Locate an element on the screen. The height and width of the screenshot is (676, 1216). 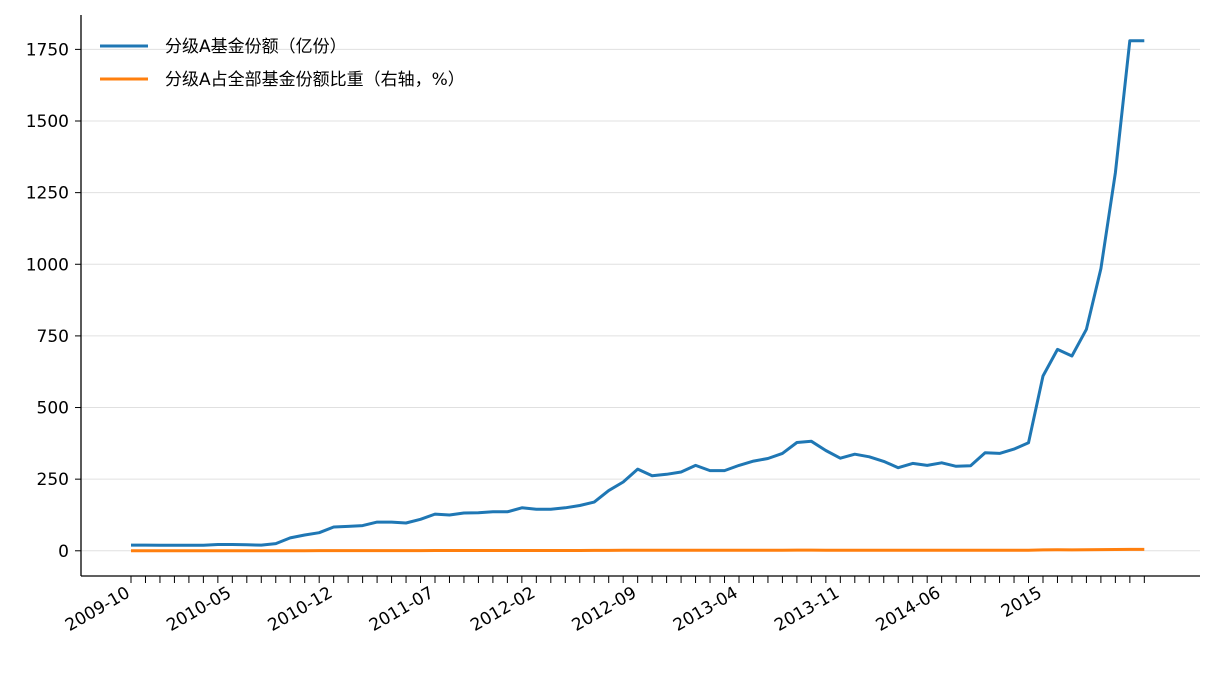
x-tick-label: 2013-04 is located at coordinates (706, 609).